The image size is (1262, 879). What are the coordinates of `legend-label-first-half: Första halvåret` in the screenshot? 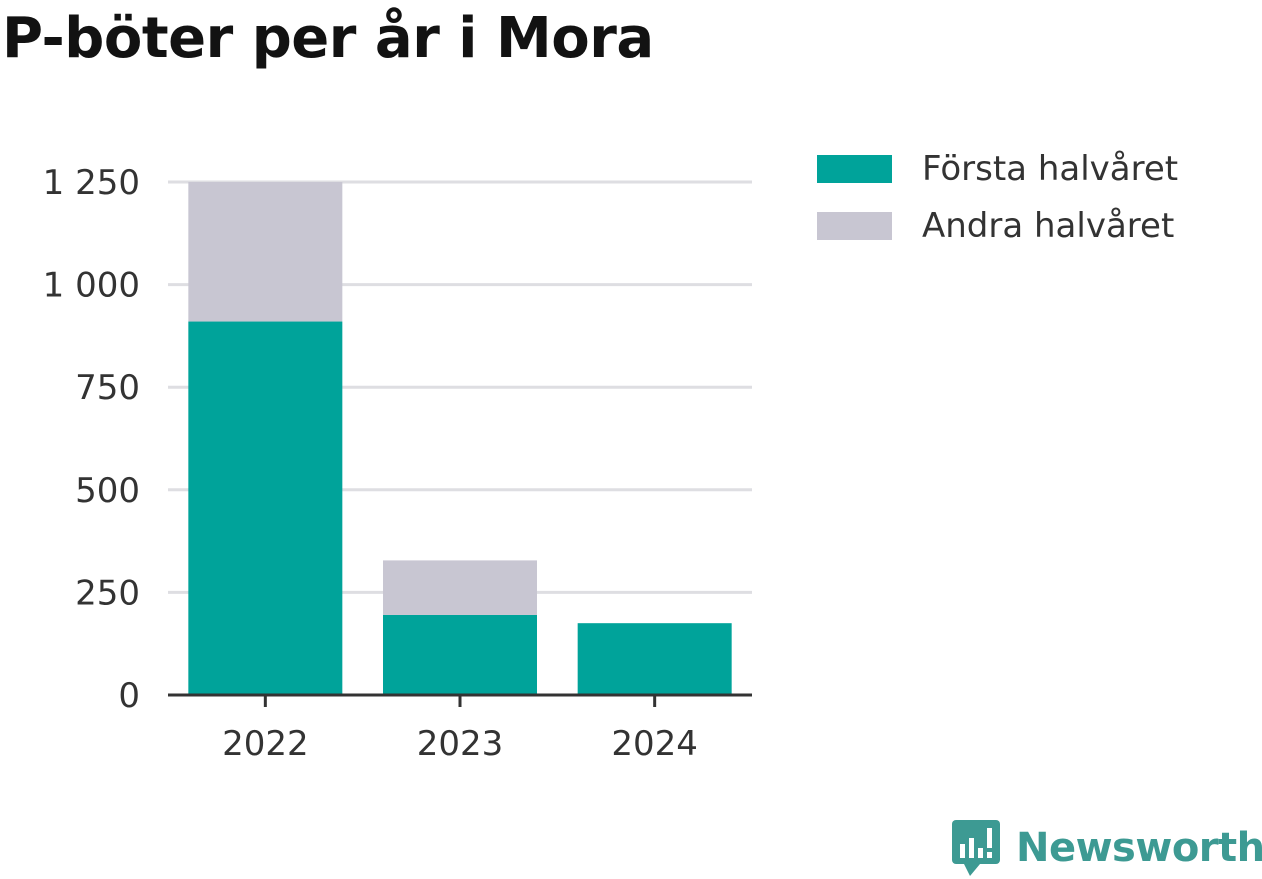 It's located at (1050, 168).